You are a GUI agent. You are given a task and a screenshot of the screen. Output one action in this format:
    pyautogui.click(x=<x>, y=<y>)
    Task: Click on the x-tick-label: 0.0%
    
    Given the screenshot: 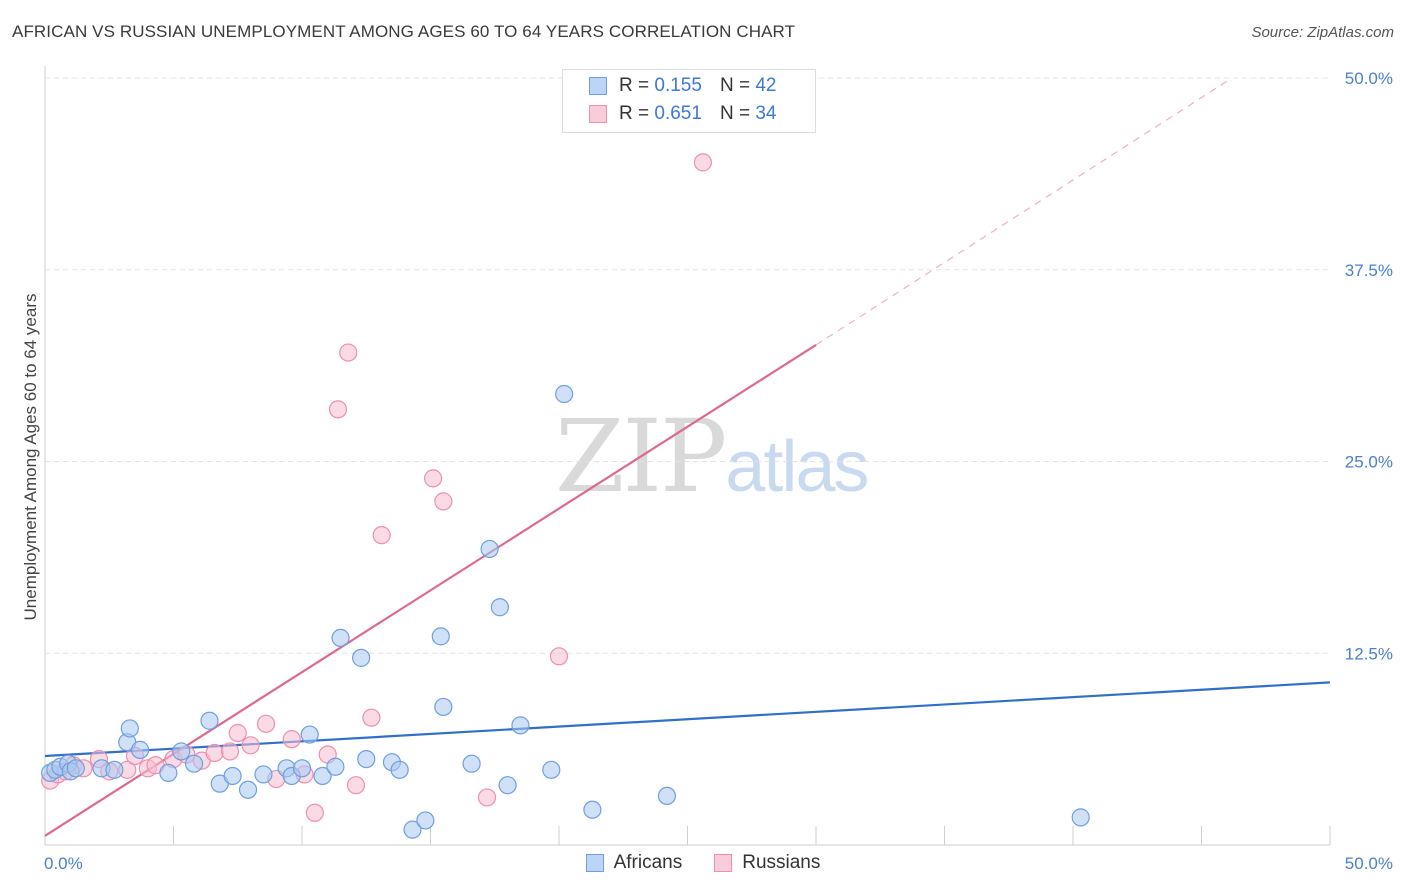 What is the action you would take?
    pyautogui.click(x=63, y=863)
    